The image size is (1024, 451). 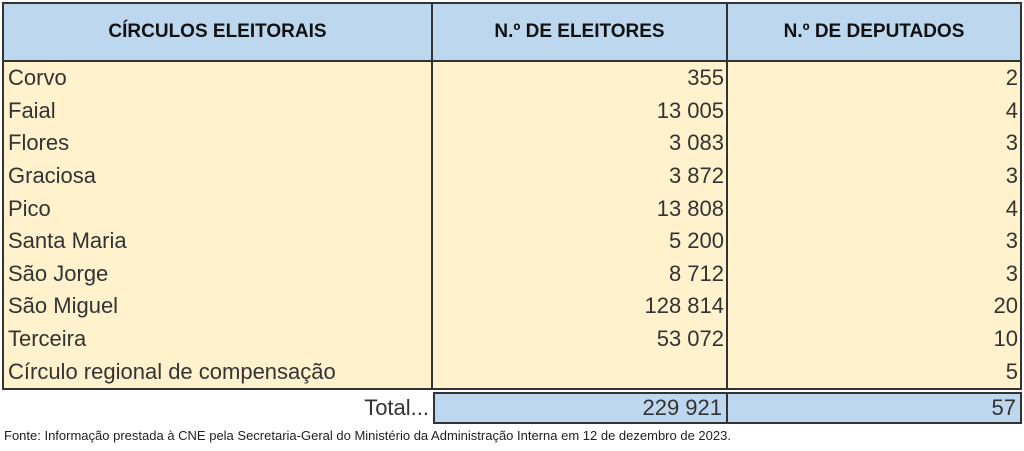 What do you see at coordinates (684, 306) in the screenshot?
I see `number-cell: 128 814` at bounding box center [684, 306].